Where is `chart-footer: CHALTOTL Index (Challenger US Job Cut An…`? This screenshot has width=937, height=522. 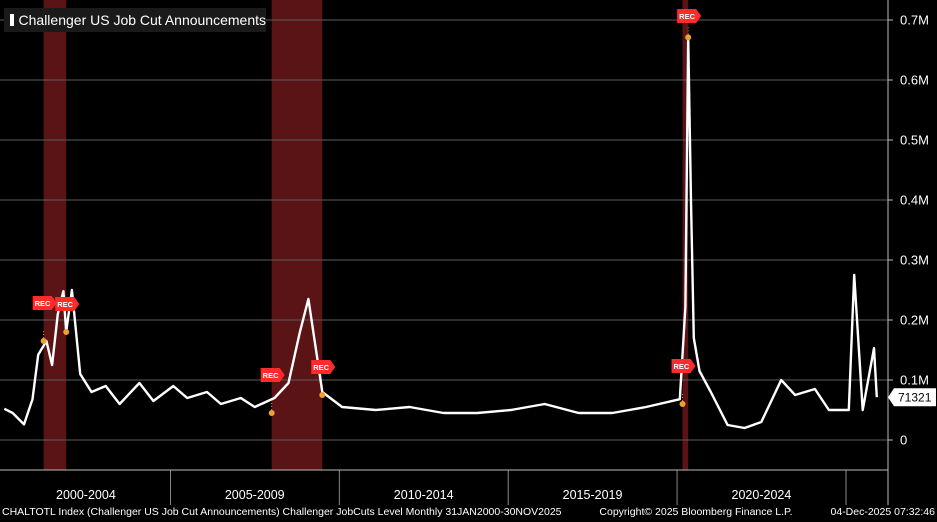 chart-footer: CHALTOTL Index (Challenger US Job Cut An… is located at coordinates (468, 512).